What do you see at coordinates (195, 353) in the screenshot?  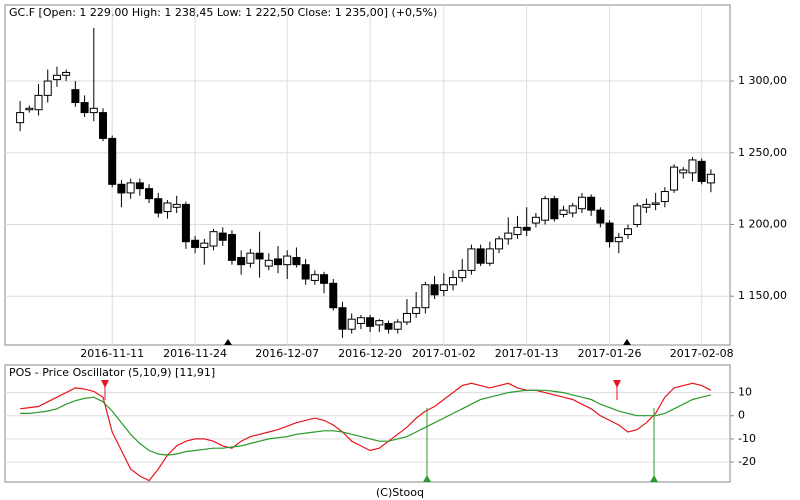 I see `x-tick-label: 2016-11-24` at bounding box center [195, 353].